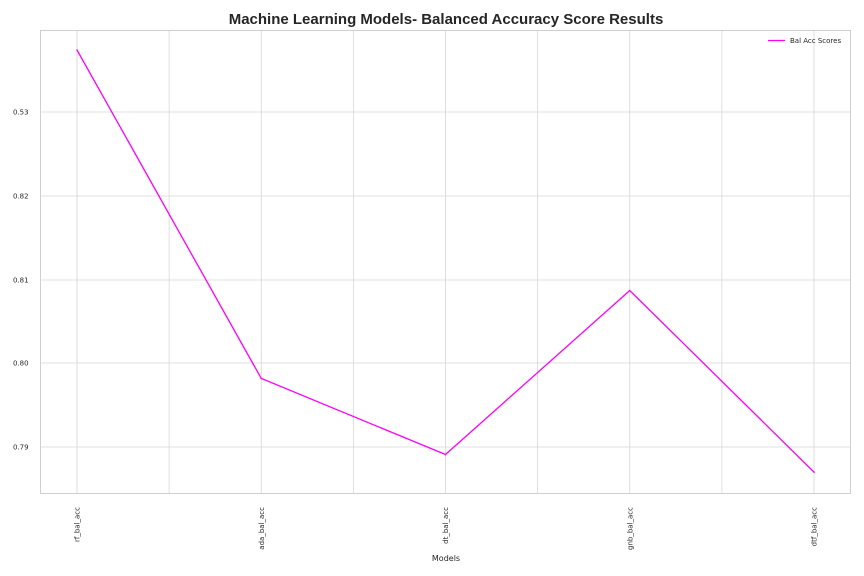 The image size is (864, 576). Describe the element at coordinates (630, 528) in the screenshot. I see `x-tick-label: gnb_bal_acc` at that location.